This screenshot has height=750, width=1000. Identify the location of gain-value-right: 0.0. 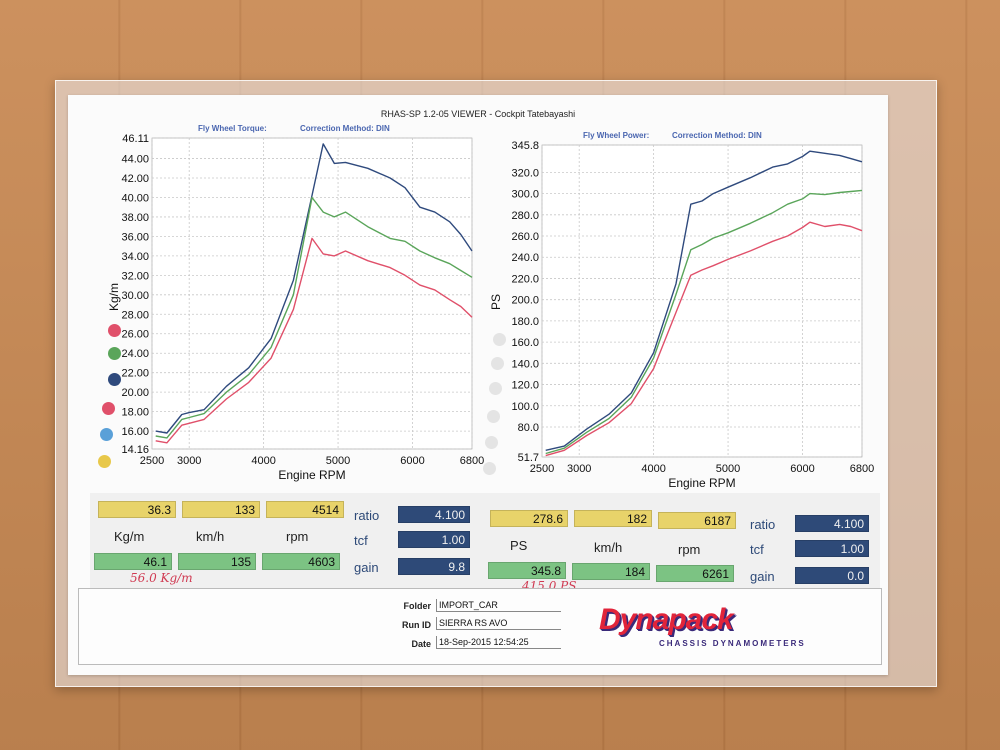
(832, 575).